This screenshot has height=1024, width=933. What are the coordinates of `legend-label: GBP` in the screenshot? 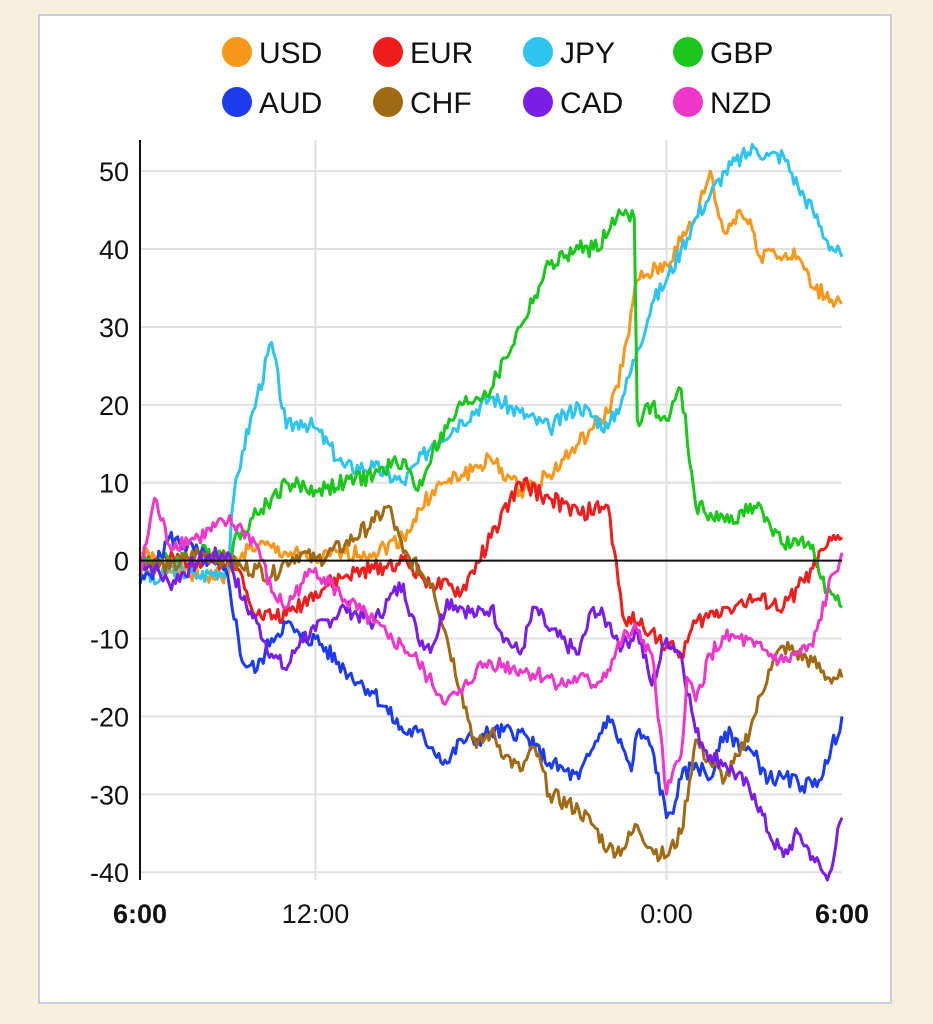 It's located at (741, 53).